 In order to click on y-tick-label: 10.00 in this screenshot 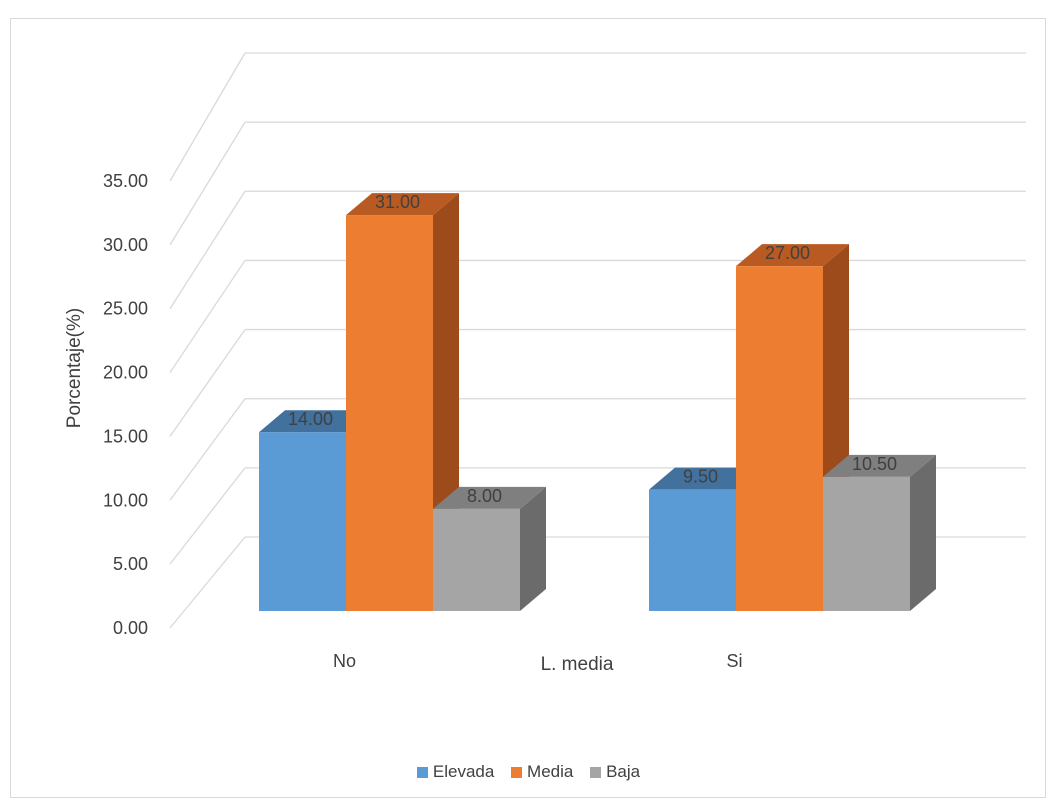, I will do `click(125, 500)`.